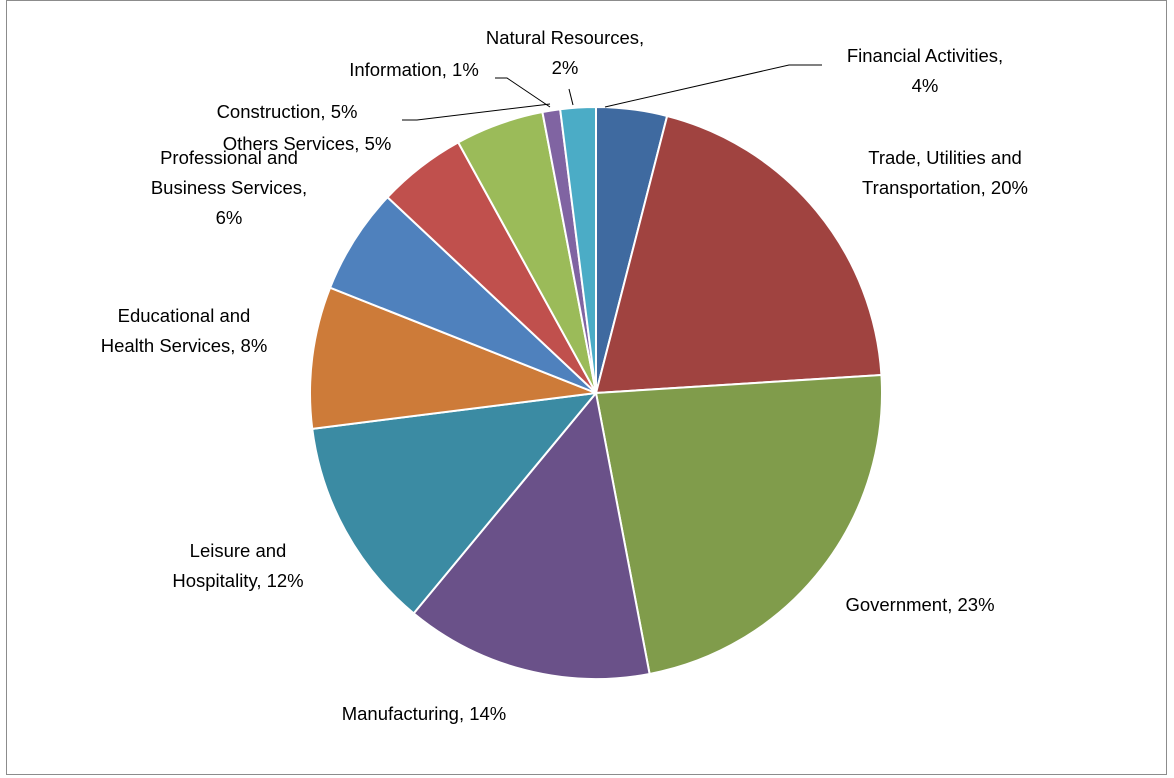 This screenshot has height=778, width=1174. I want to click on slice-label-line: Financial Activities,, so click(925, 55).